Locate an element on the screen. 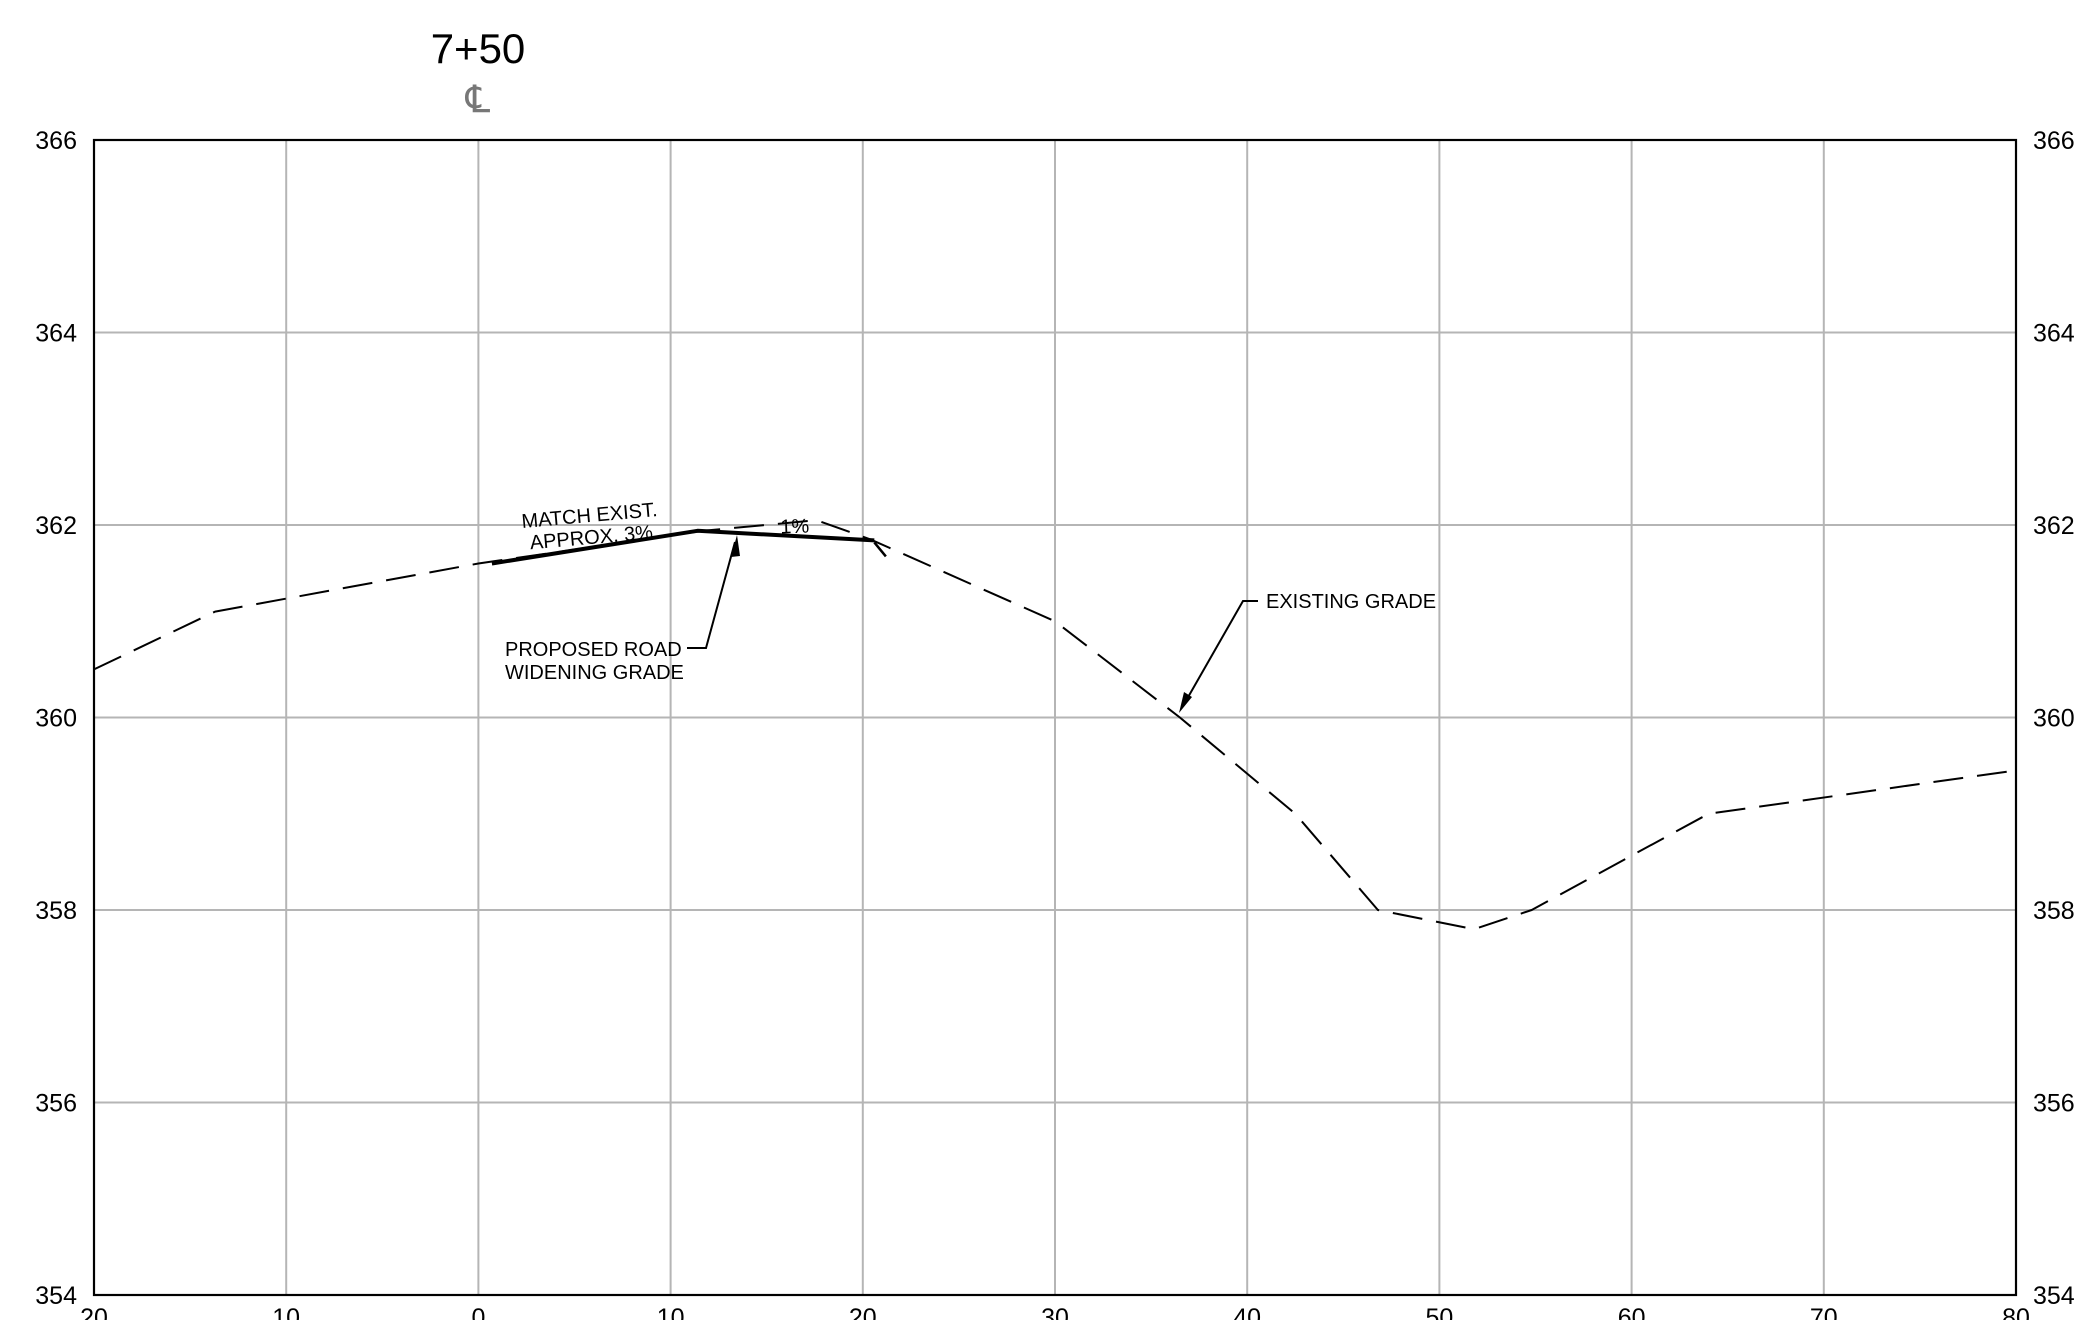 The image size is (2083, 1320). y-tick-label-left: 360 is located at coordinates (56, 719).